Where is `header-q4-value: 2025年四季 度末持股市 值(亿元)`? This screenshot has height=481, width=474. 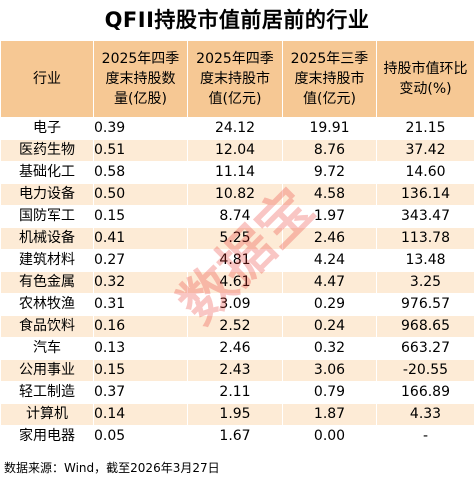 header-q4-value: 2025年四季 度末持股市 值(亿元) is located at coordinates (235, 79).